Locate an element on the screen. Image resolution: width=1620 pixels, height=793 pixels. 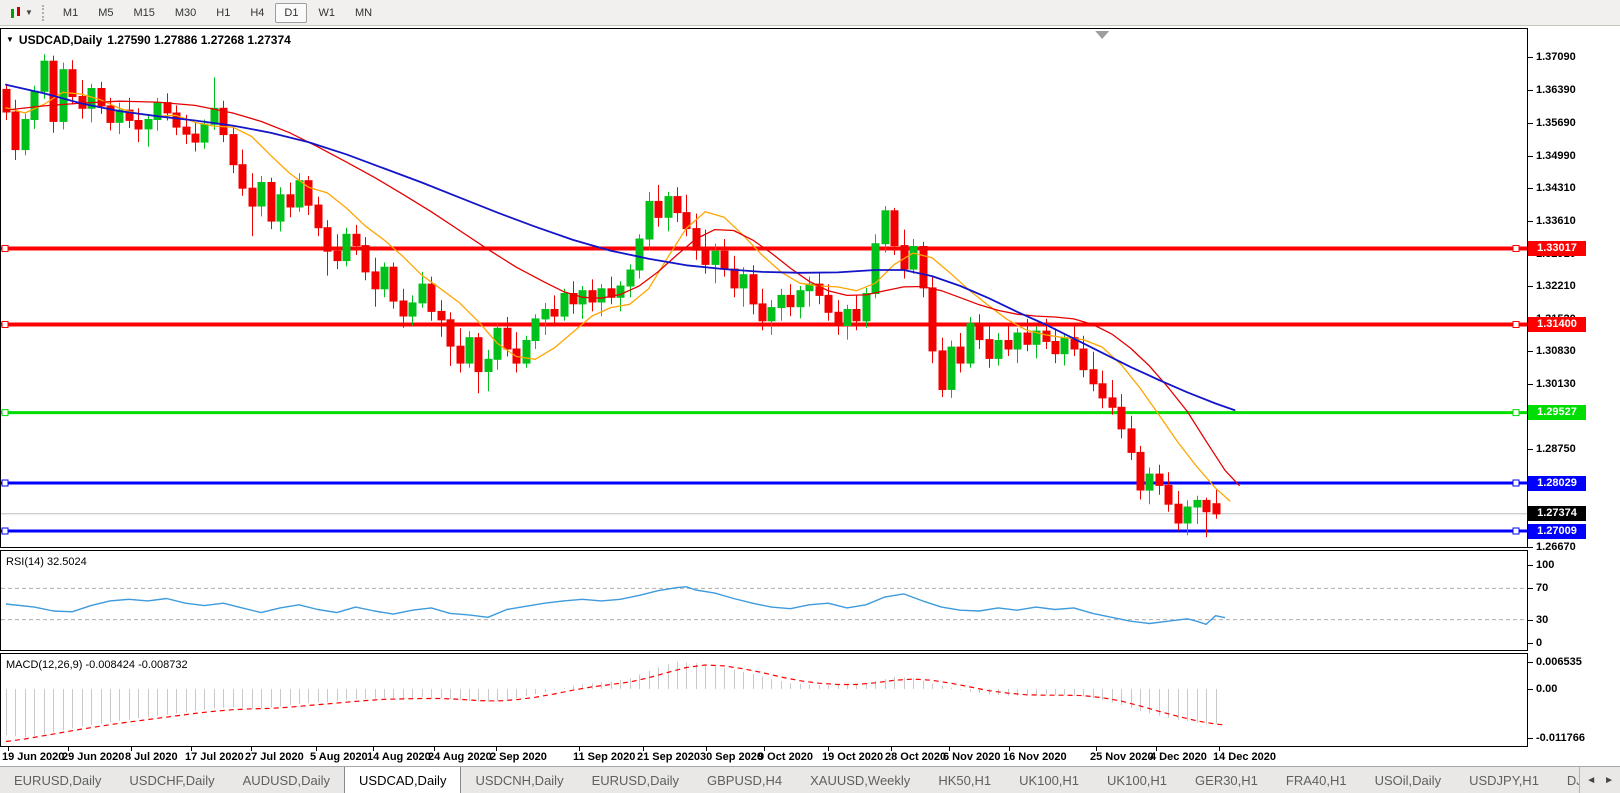
timeframe-button-w1: W1 is located at coordinates (326, 13).